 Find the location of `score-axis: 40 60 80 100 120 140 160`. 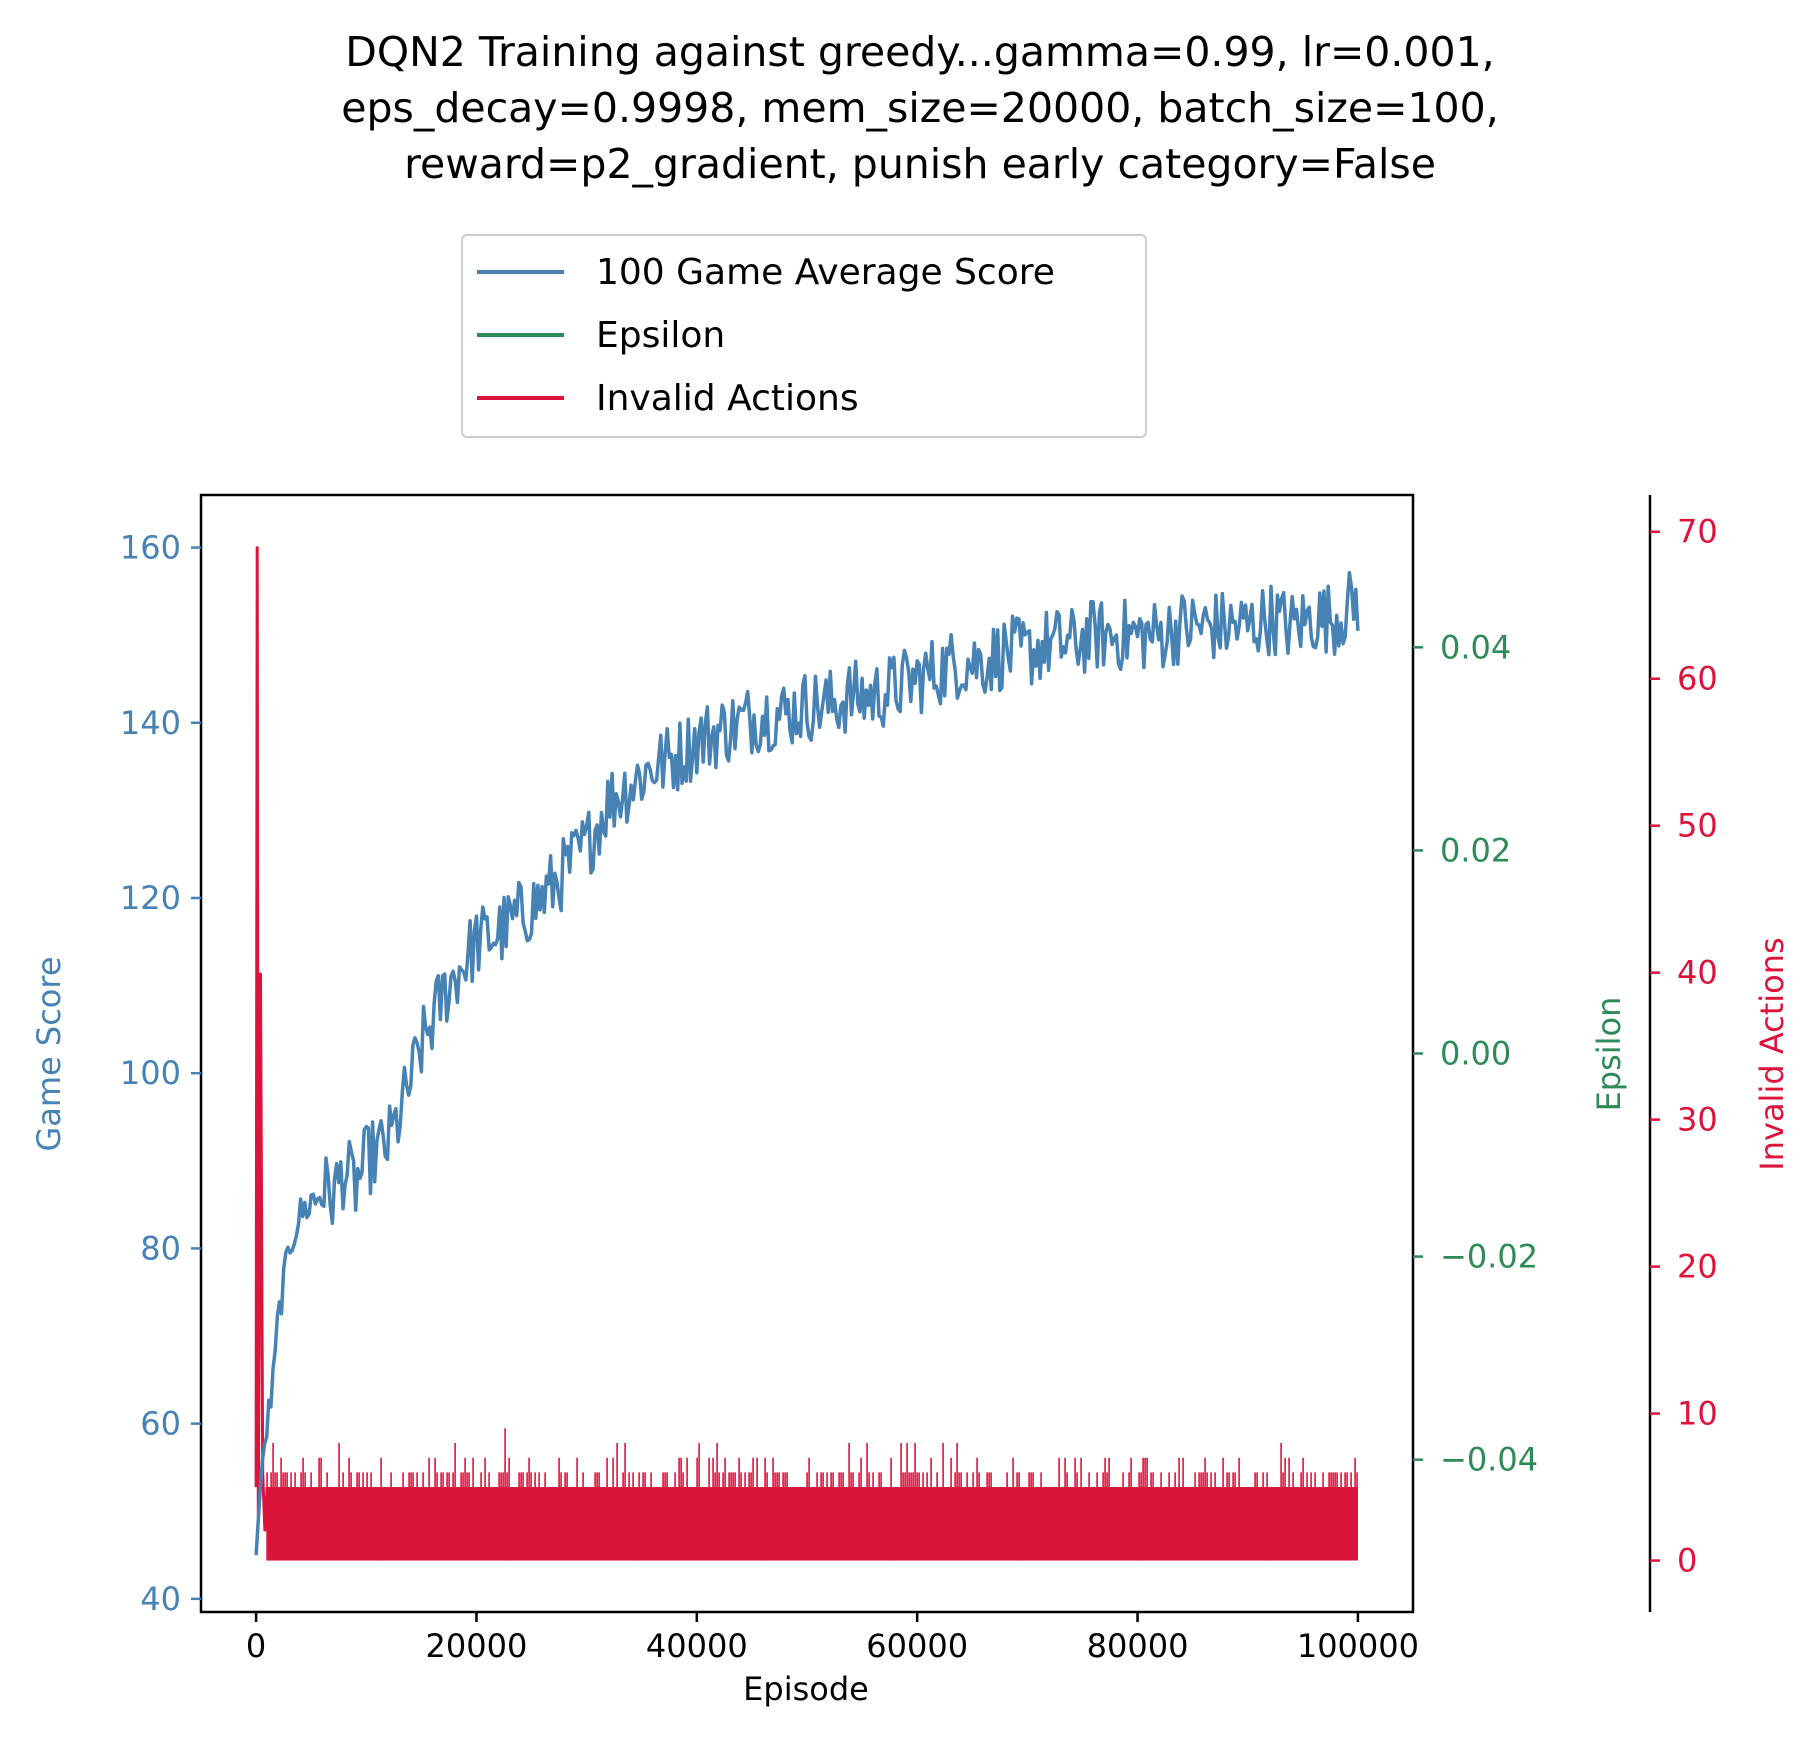

score-axis: 40 60 80 100 120 140 160 is located at coordinates (160, 1073).